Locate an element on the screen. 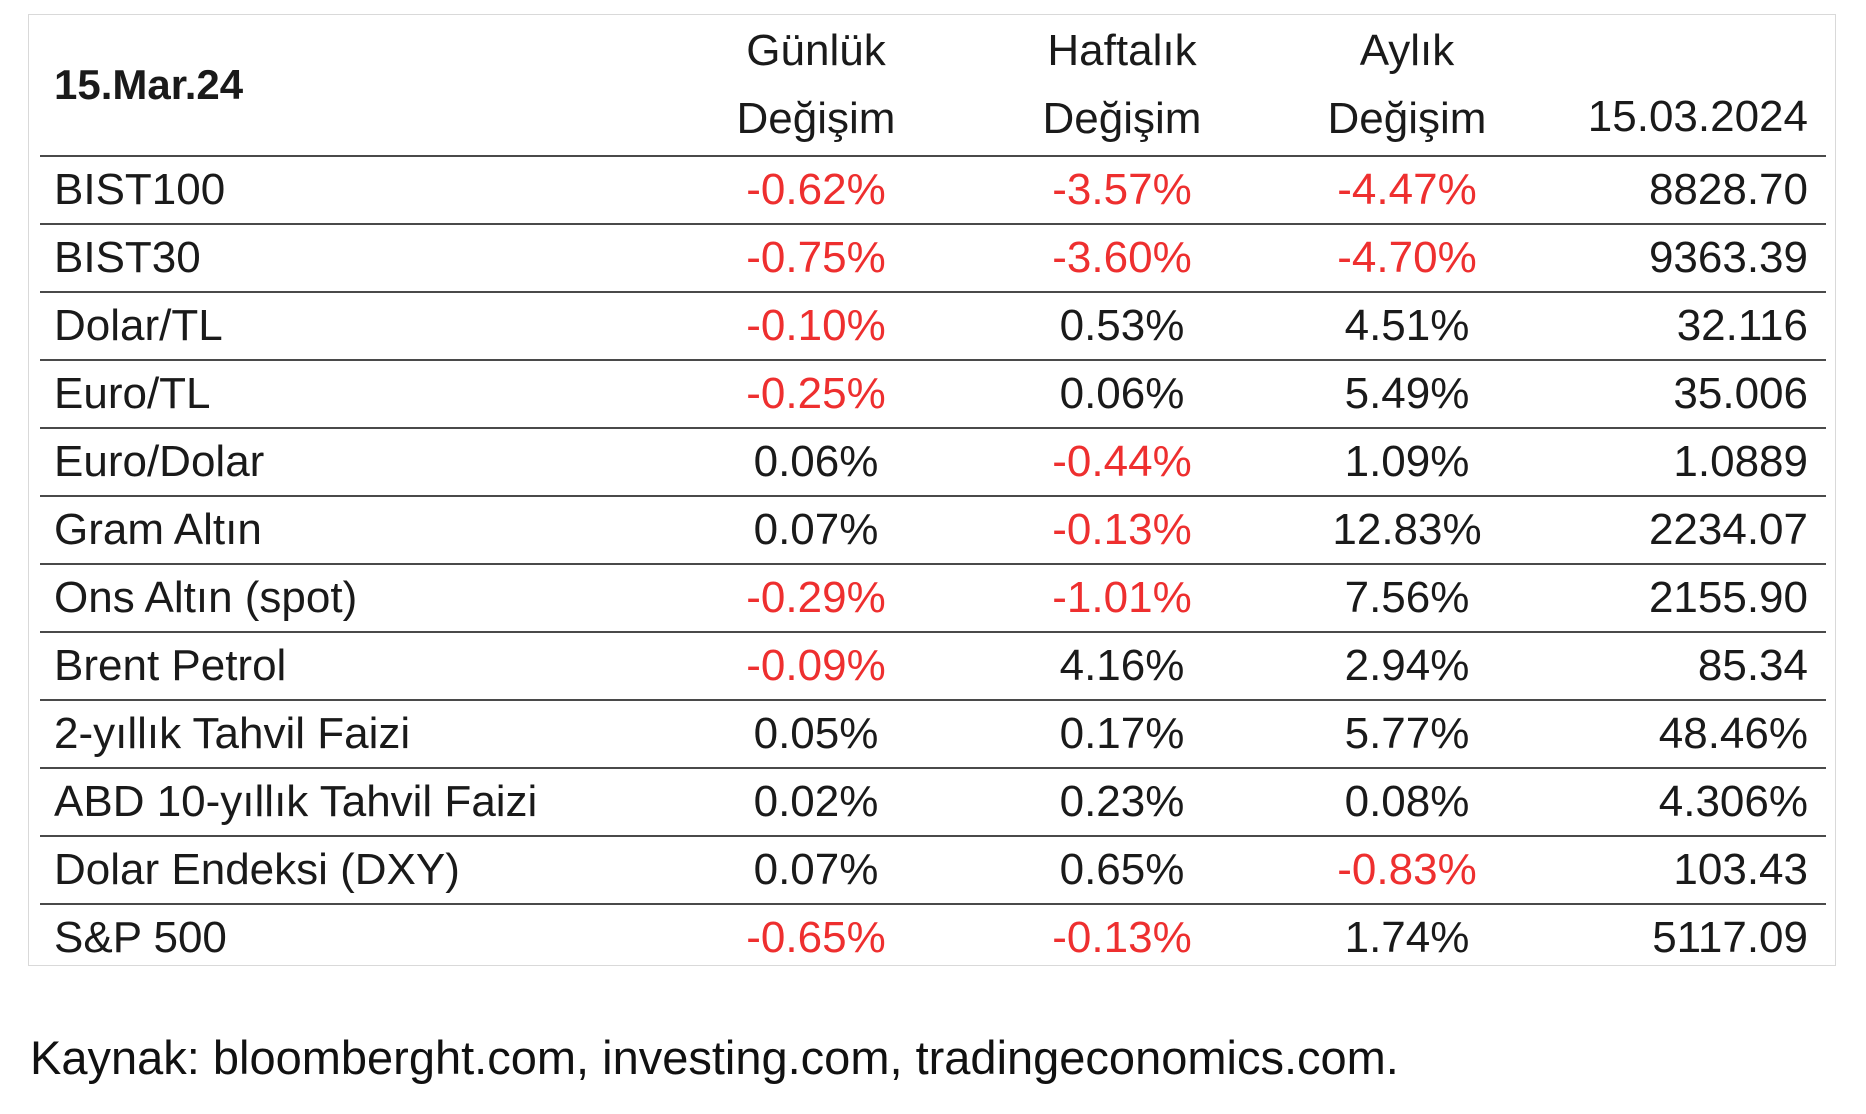 This screenshot has width=1866, height=1114. weekly-change-cell: 0.23% is located at coordinates (1122, 802).